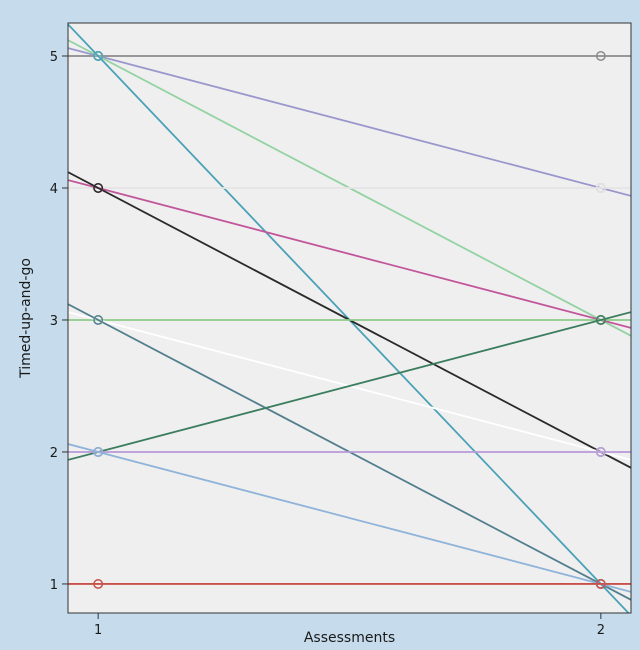 This screenshot has width=640, height=650. Describe the element at coordinates (26, 318) in the screenshot. I see `y-axis-title: Timed-up-and-go` at that location.